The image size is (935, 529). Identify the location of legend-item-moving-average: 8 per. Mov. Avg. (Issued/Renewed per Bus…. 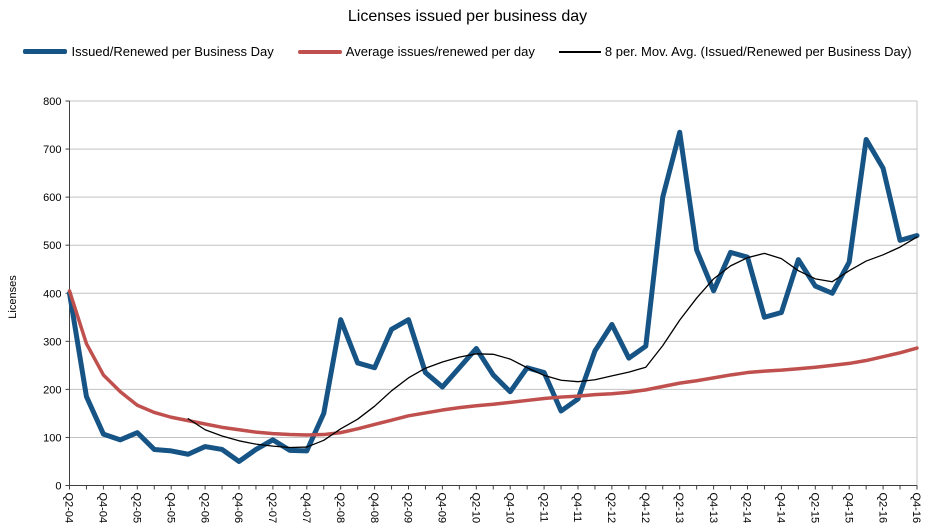
(735, 51).